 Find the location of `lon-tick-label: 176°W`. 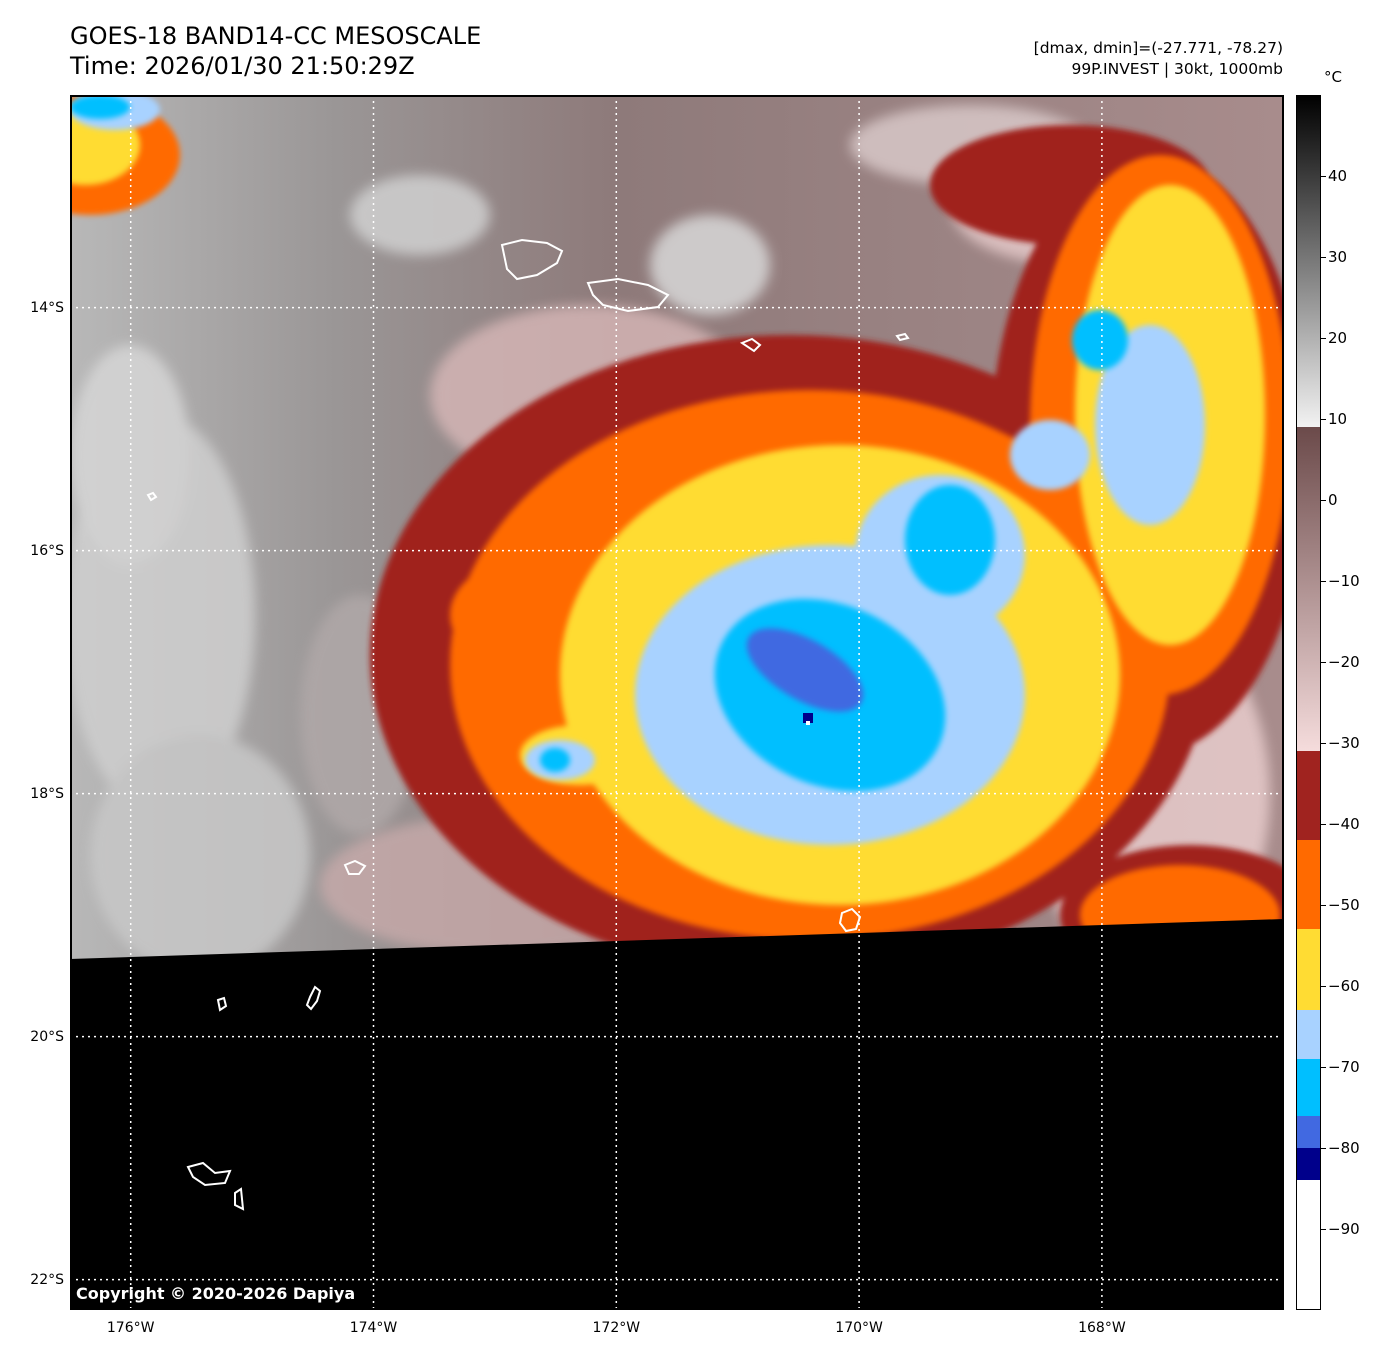

lon-tick-label: 176°W is located at coordinates (130, 1328).